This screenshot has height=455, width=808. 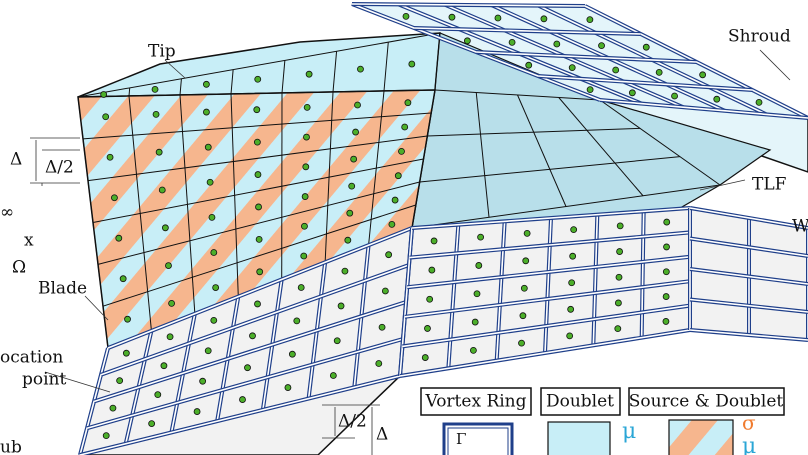 What do you see at coordinates (800, 227) in the screenshot?
I see `label: W` at bounding box center [800, 227].